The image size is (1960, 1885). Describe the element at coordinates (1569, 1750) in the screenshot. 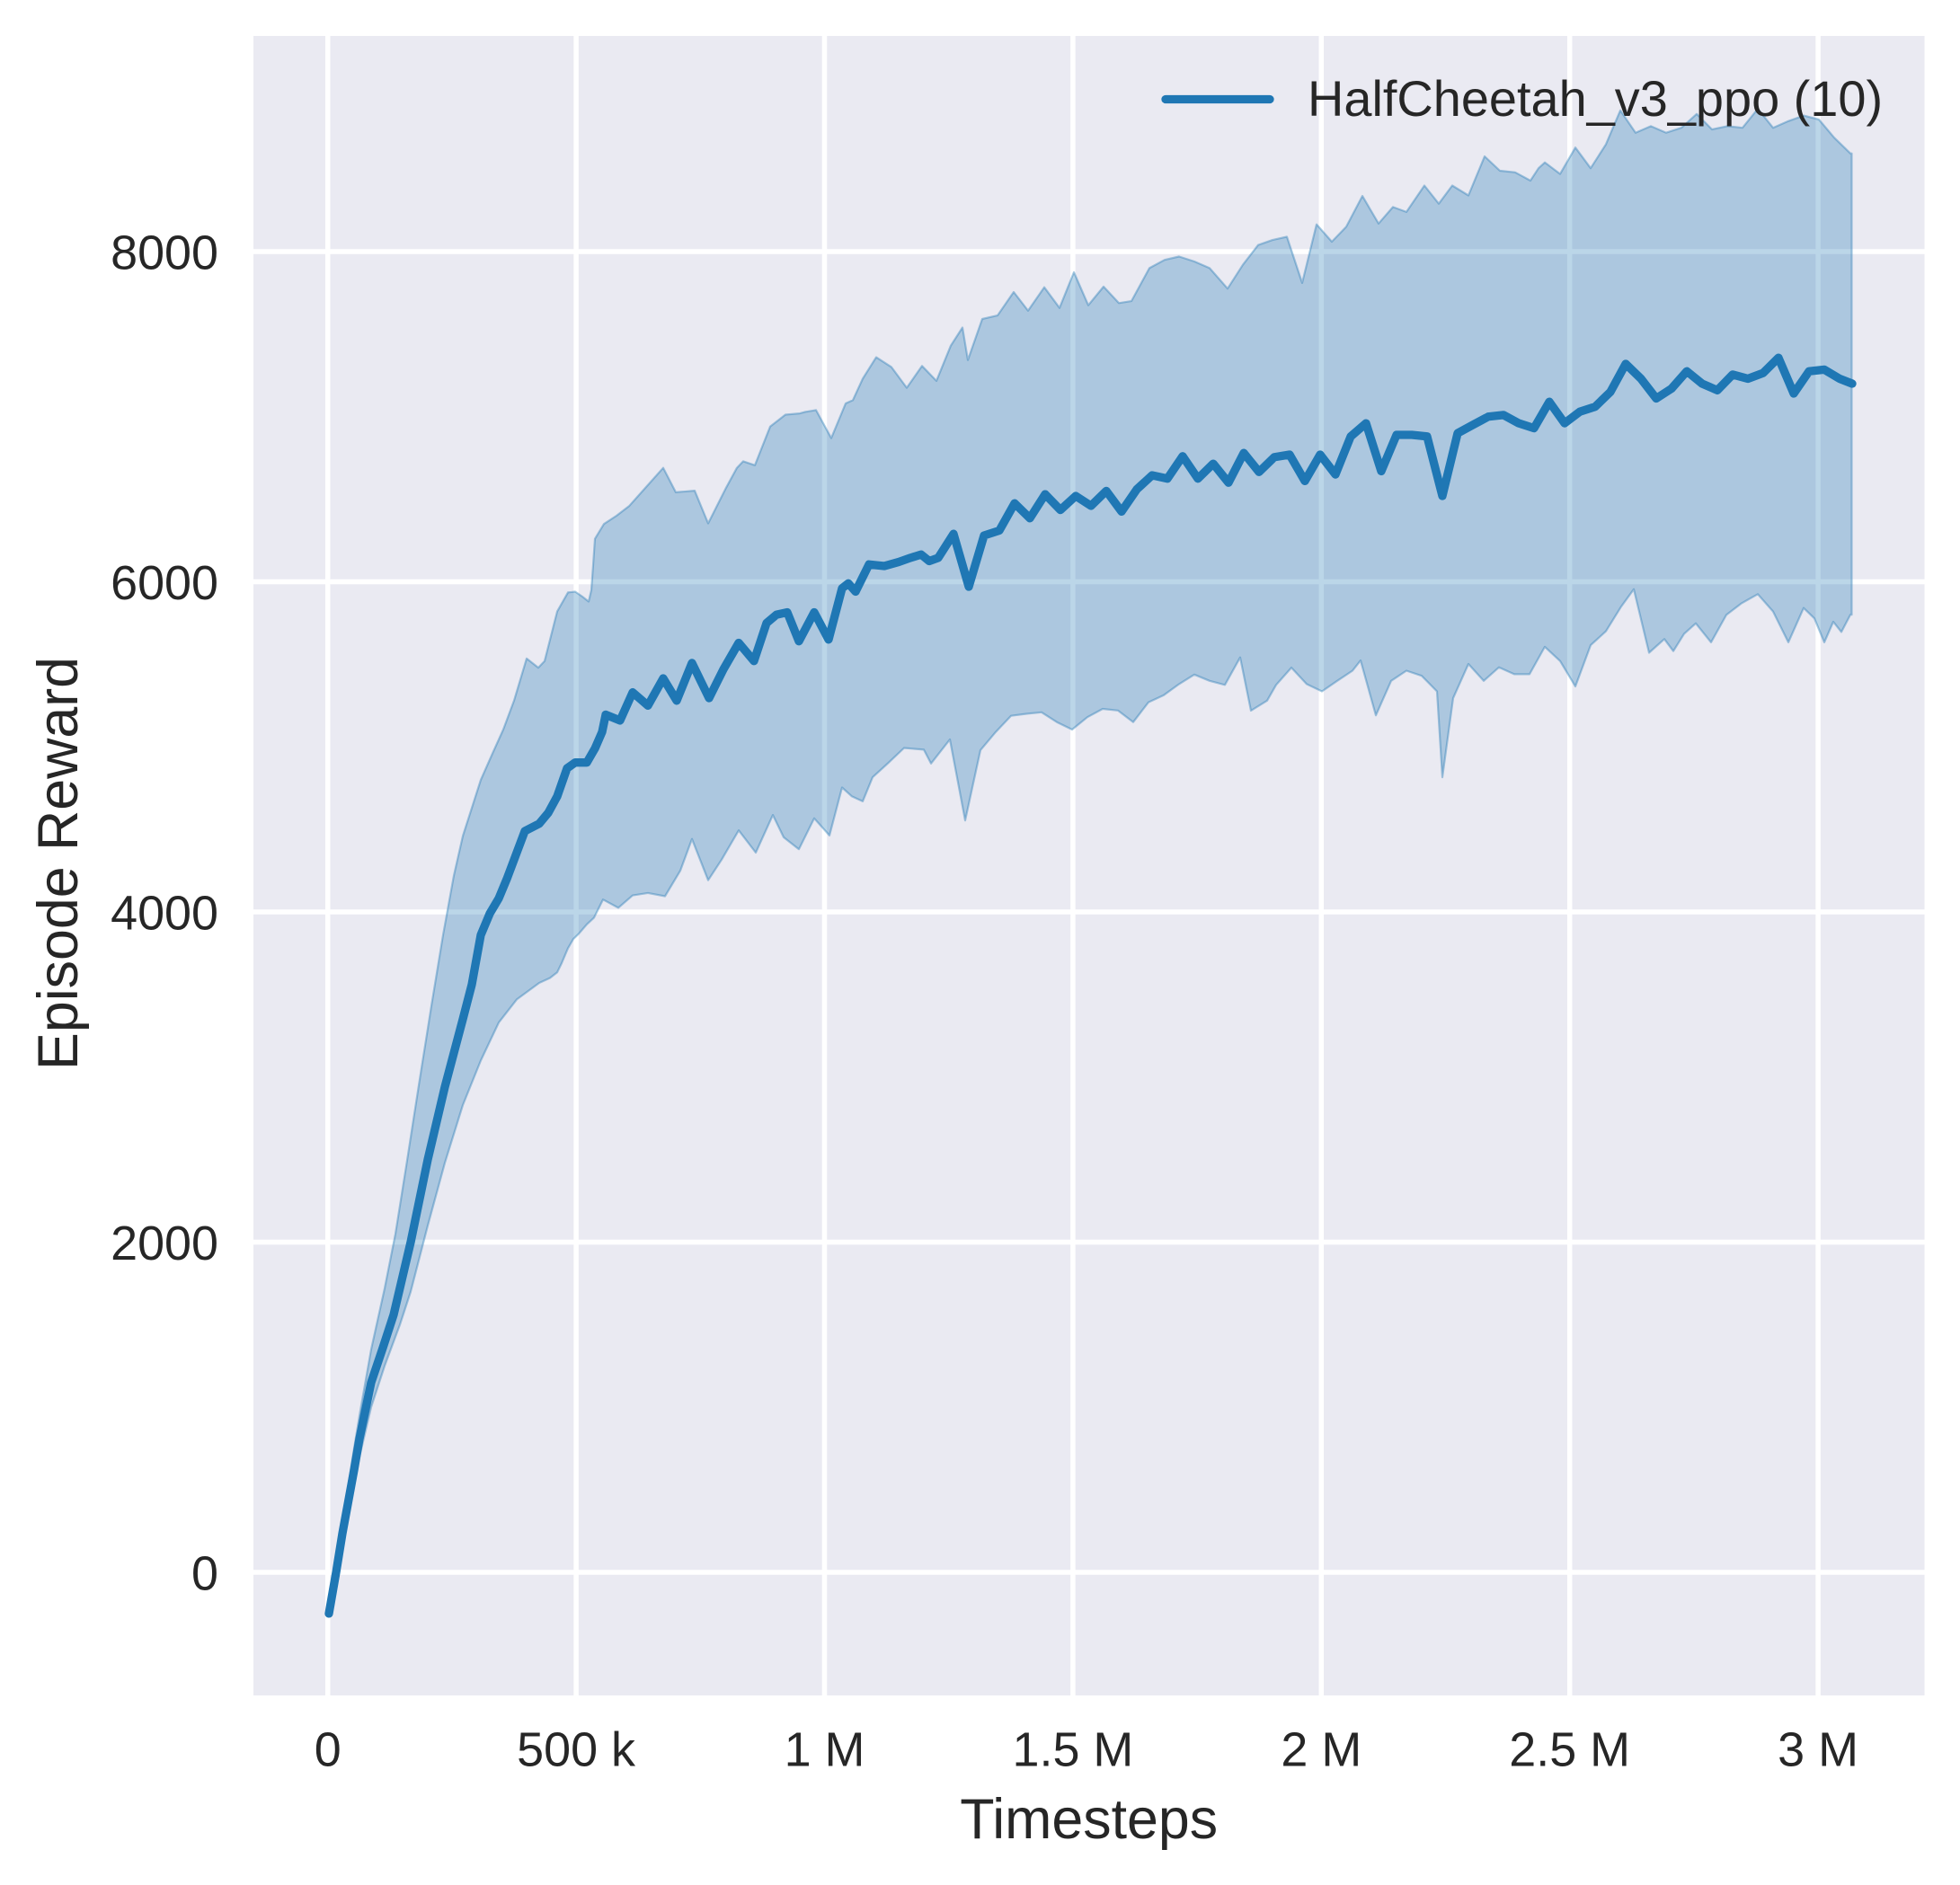

I see `svg-text: 2.5 M` at that location.